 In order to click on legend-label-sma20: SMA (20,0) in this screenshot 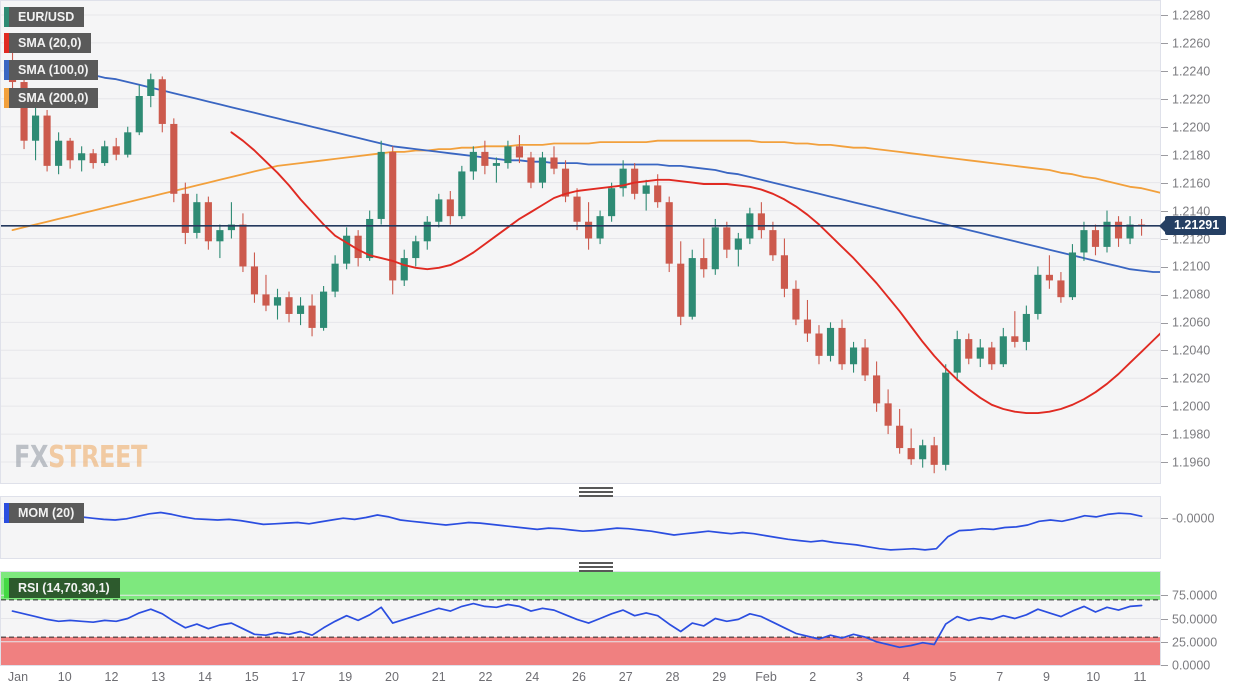, I will do `click(50, 43)`.